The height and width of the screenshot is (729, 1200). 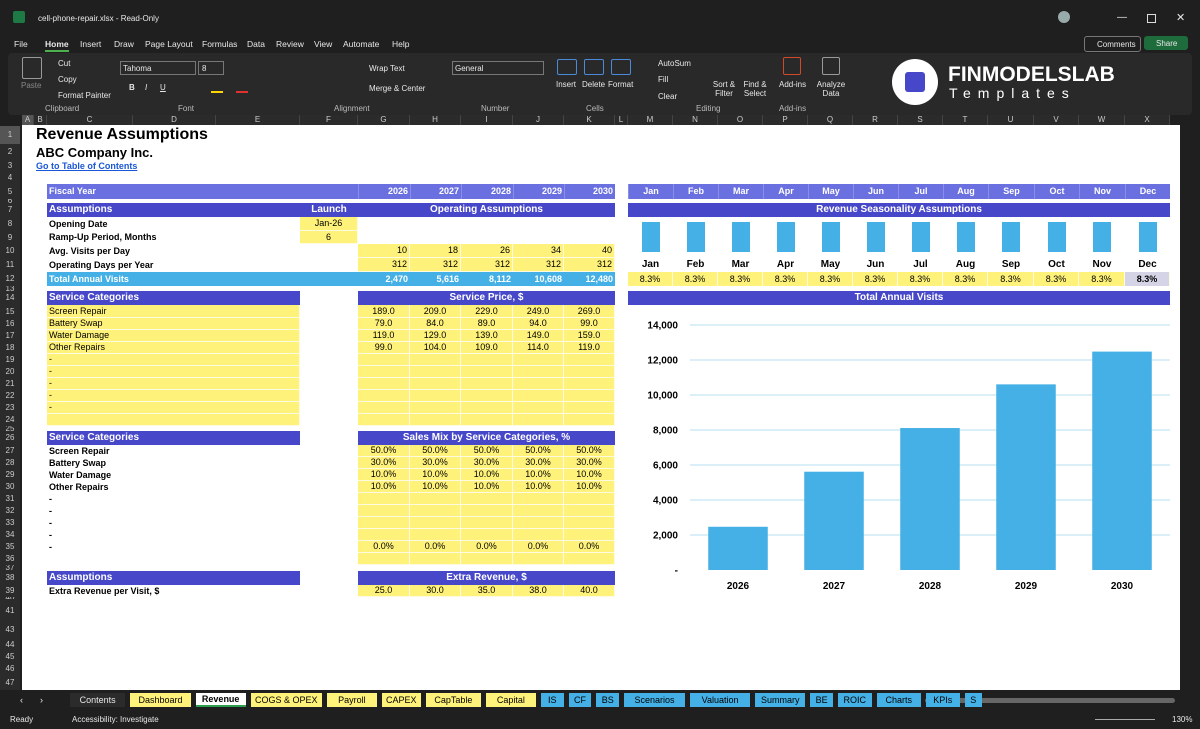 I want to click on row-header: 27, so click(x=10, y=451).